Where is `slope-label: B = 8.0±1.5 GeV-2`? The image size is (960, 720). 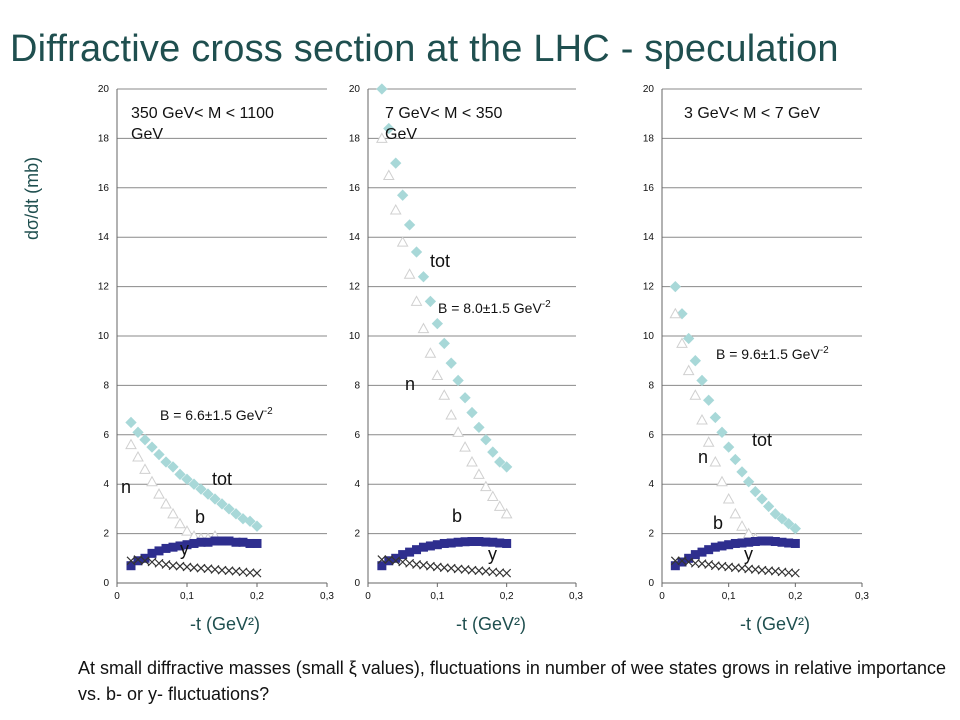 slope-label: B = 8.0±1.5 GeV-2 is located at coordinates (494, 307).